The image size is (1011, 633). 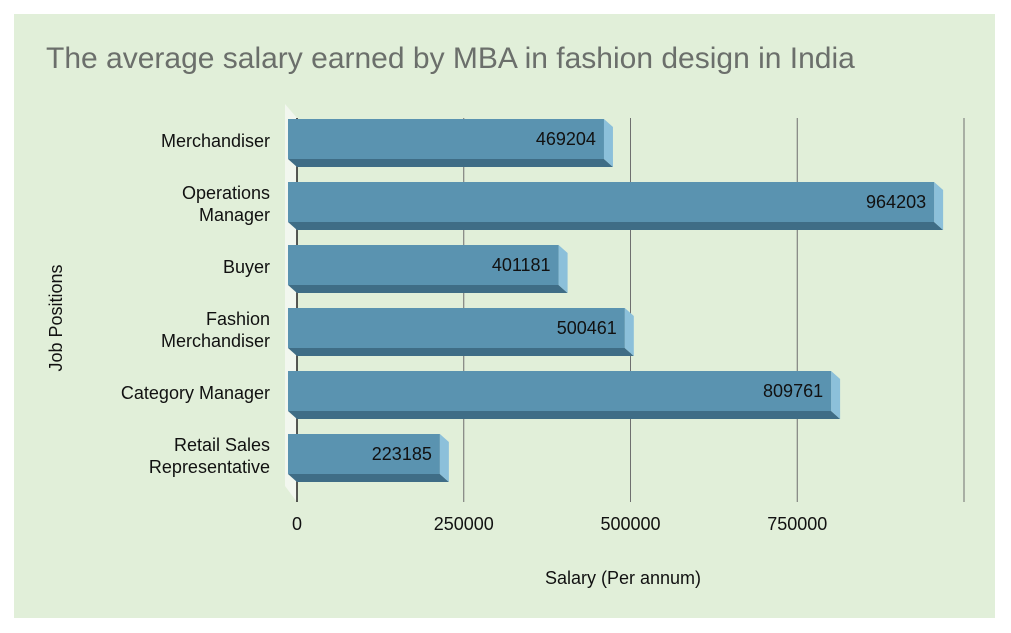 What do you see at coordinates (566, 139) in the screenshot?
I see `data-label: 469204` at bounding box center [566, 139].